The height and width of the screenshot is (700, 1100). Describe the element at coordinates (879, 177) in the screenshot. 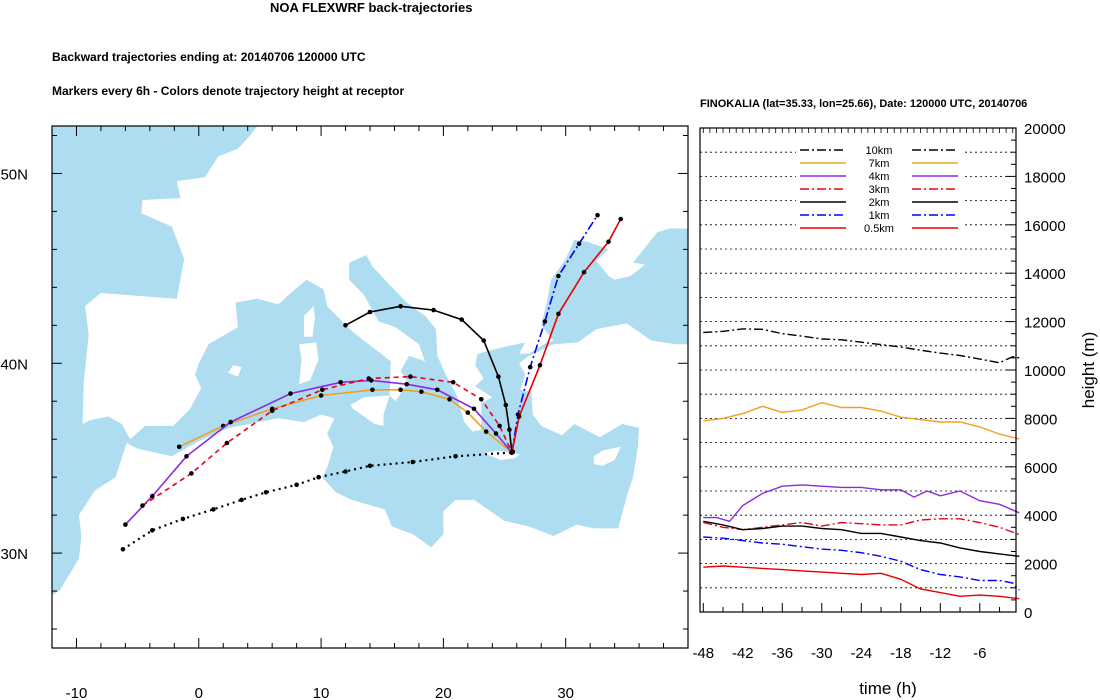

I see `legend-label: 4km` at that location.